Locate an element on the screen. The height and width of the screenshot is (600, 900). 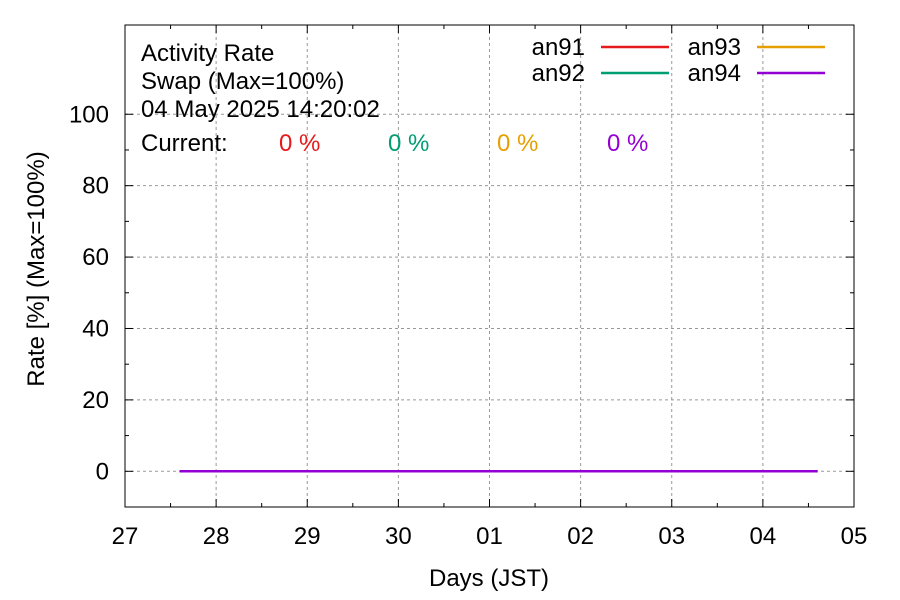
y-tick-label-40: 40 is located at coordinates (95, 328).